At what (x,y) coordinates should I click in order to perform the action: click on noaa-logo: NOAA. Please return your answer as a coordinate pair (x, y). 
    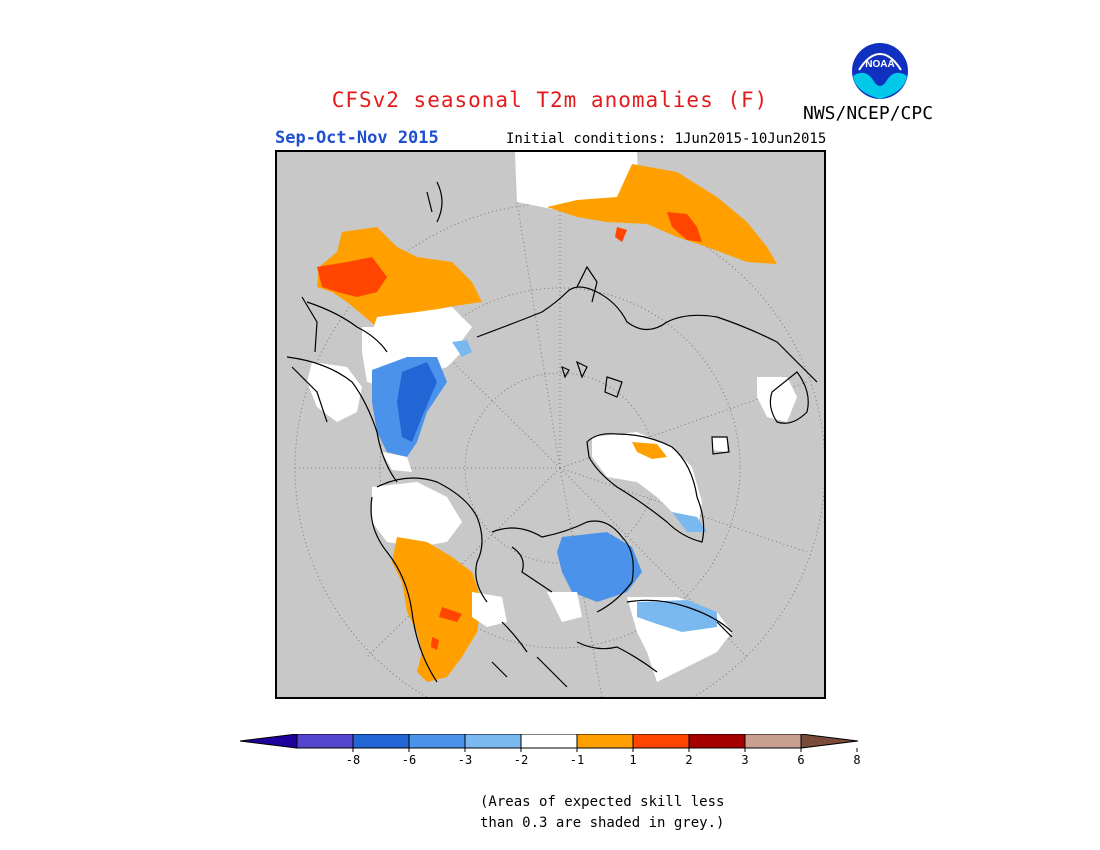
    Looking at the image, I should click on (880, 71).